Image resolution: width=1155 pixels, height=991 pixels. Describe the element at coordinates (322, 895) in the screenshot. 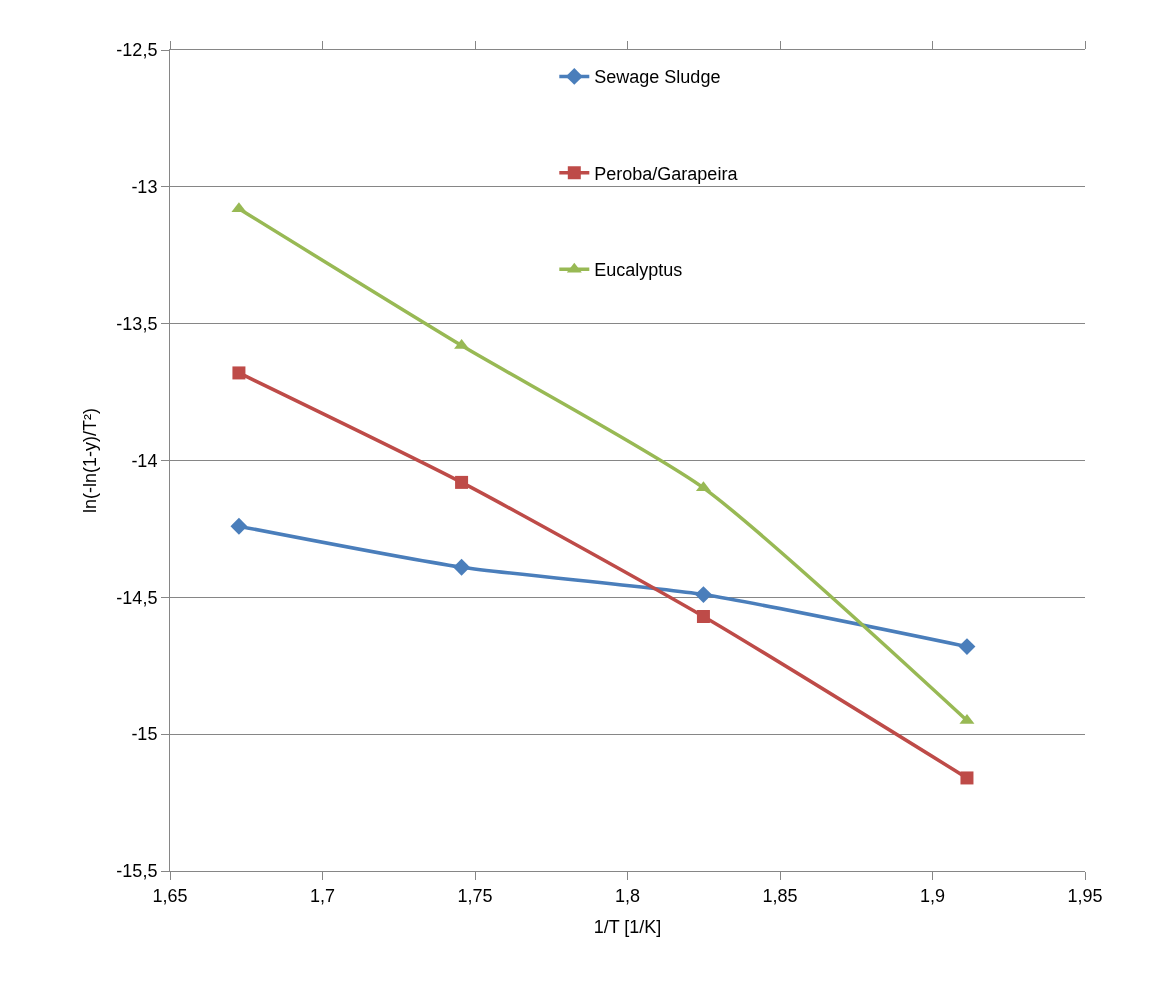

I see `x-tick-label: 1,7` at that location.